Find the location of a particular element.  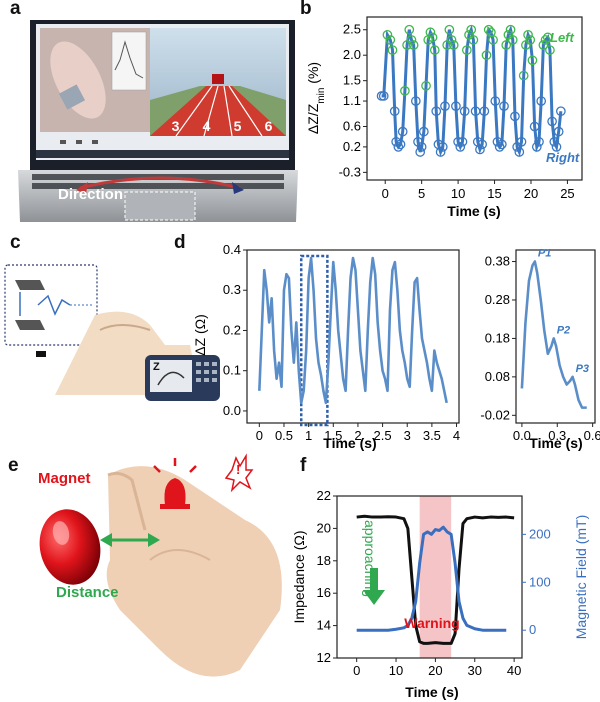

direction-label: Direction is located at coordinates (91, 194).